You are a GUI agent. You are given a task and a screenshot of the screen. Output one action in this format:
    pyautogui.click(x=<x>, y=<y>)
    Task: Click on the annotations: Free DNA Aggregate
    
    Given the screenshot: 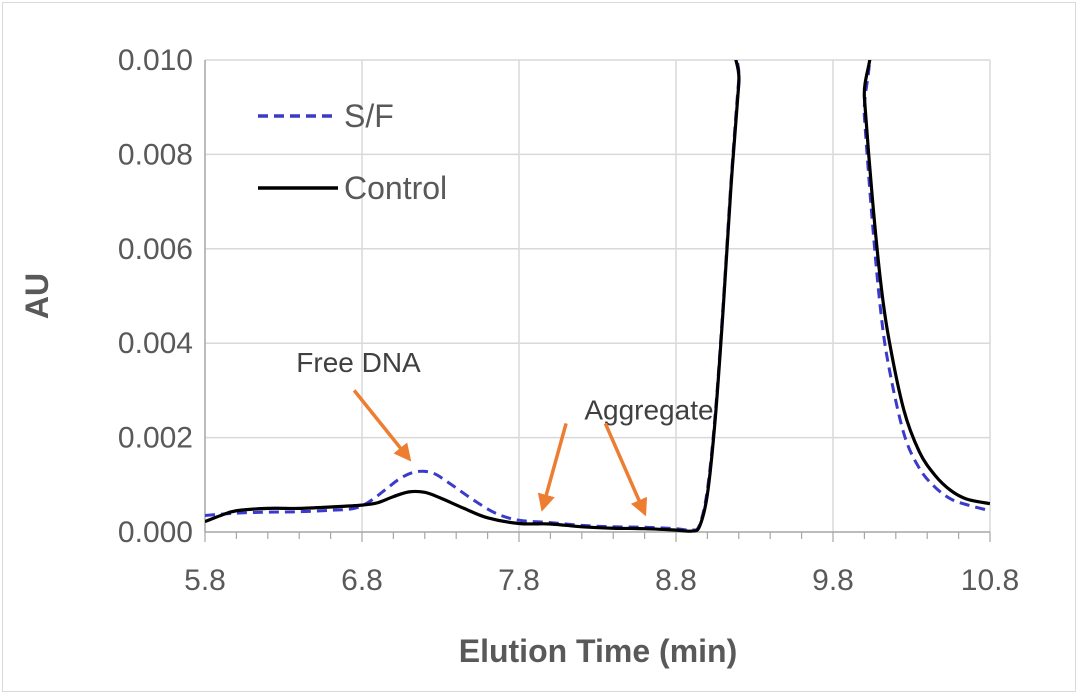 What is the action you would take?
    pyautogui.click(x=505, y=432)
    